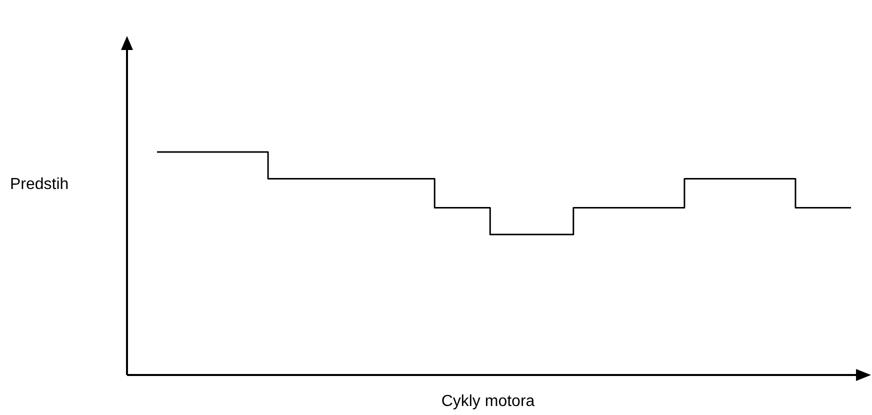 Image resolution: width=872 pixels, height=415 pixels. What do you see at coordinates (488, 401) in the screenshot?
I see `x-axis-title: Cykly motora` at bounding box center [488, 401].